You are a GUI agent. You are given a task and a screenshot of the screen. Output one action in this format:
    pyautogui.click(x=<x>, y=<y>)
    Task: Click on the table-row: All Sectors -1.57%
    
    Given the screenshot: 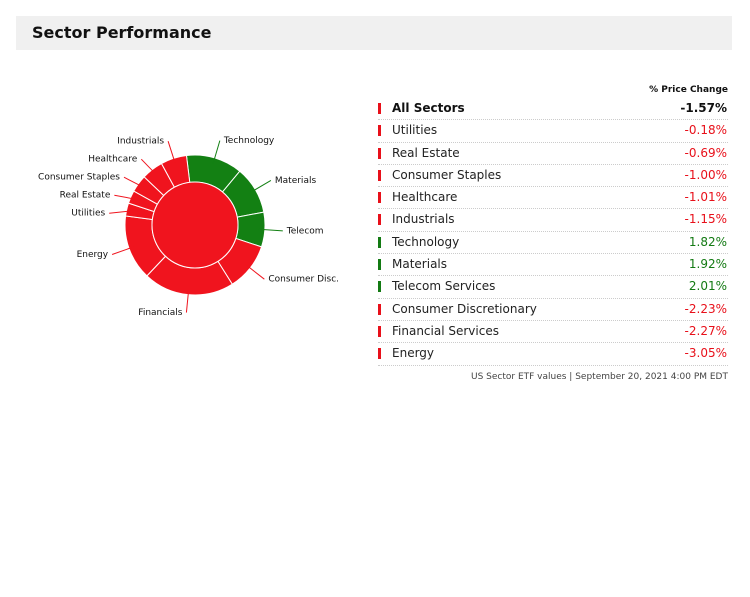 What is the action you would take?
    pyautogui.click(x=553, y=109)
    